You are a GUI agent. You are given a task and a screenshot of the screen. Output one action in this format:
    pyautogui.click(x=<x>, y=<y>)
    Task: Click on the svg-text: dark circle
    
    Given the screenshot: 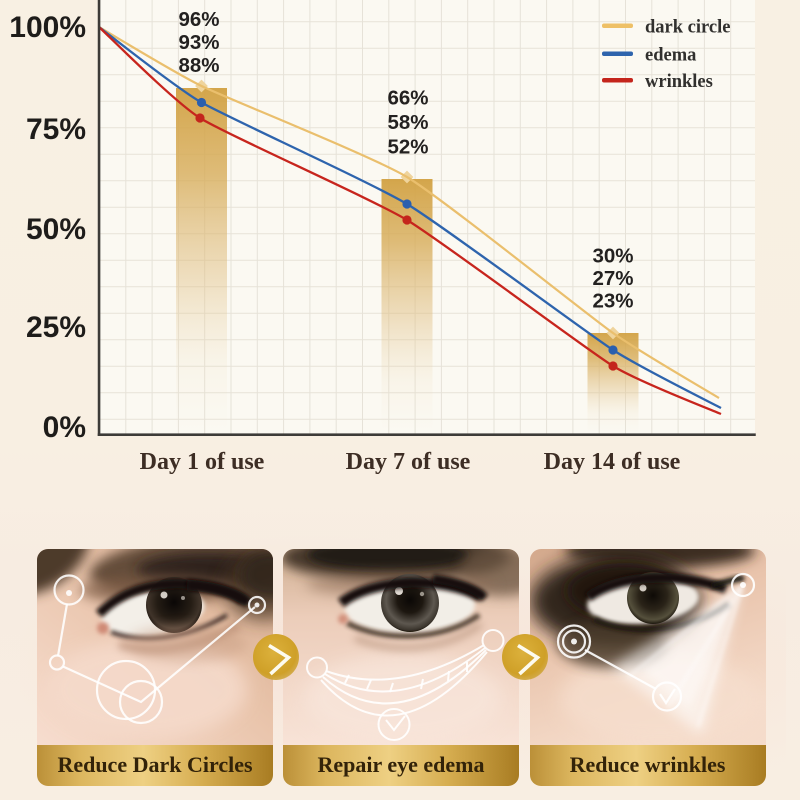 What is the action you would take?
    pyautogui.click(x=687, y=28)
    